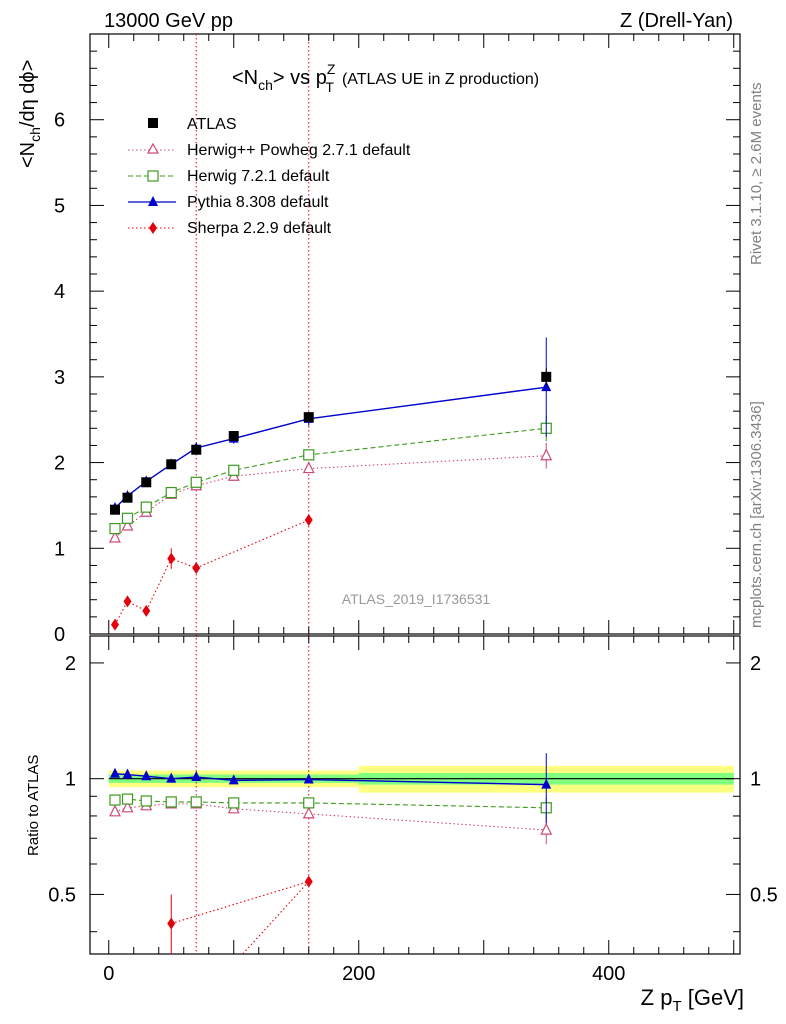 This screenshot has height=1024, width=786. I want to click on mcplots-label: mcplots.cern.ch [arXiv:1306.3436], so click(756, 514).